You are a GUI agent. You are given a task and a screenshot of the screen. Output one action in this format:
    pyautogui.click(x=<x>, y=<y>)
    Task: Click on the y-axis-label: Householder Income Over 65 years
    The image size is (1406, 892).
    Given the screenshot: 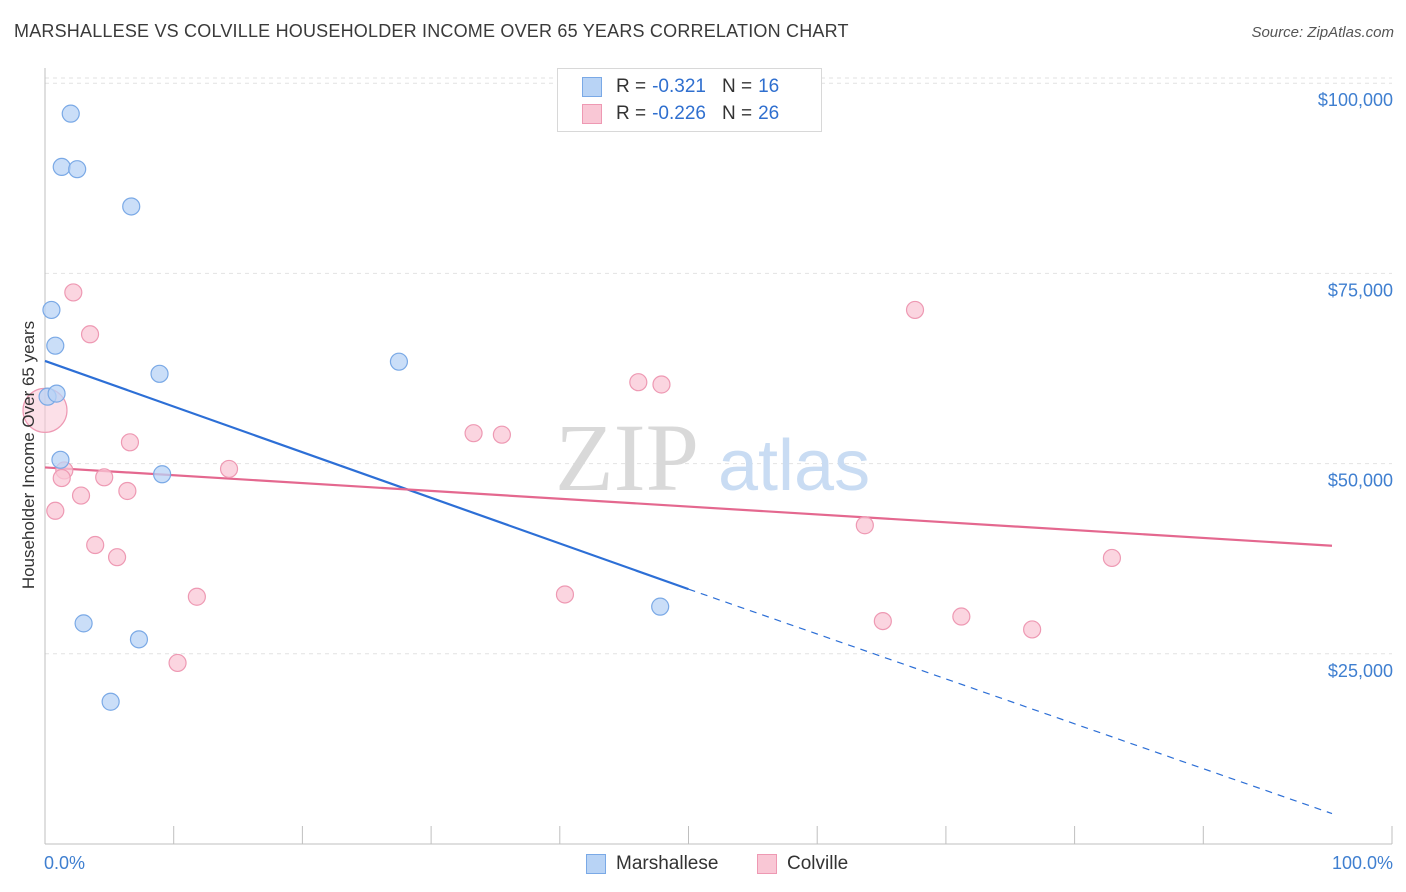 What is the action you would take?
    pyautogui.click(x=28, y=455)
    